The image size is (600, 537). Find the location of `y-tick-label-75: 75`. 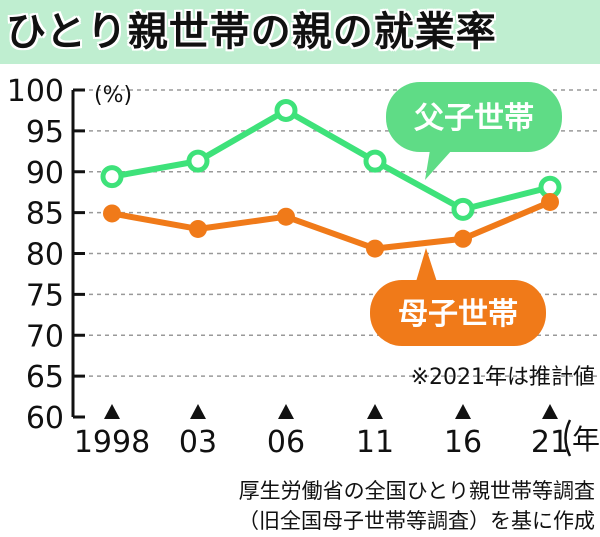

y-tick-label-75: 75 is located at coordinates (45, 295).